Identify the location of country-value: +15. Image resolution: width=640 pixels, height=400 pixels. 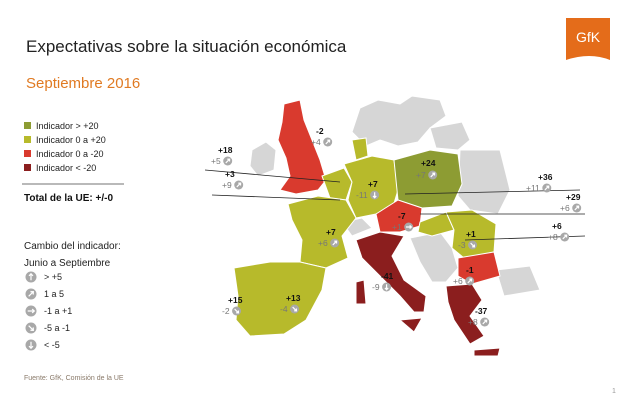
(235, 300).